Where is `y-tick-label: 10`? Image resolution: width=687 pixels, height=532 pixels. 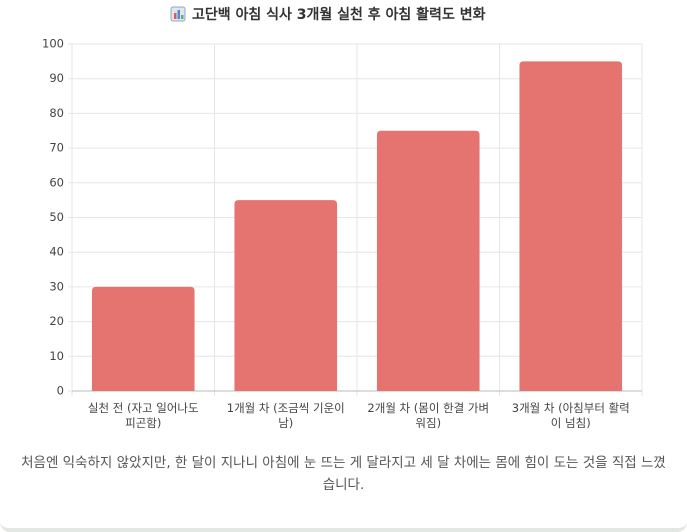
y-tick-label: 10 is located at coordinates (56, 356).